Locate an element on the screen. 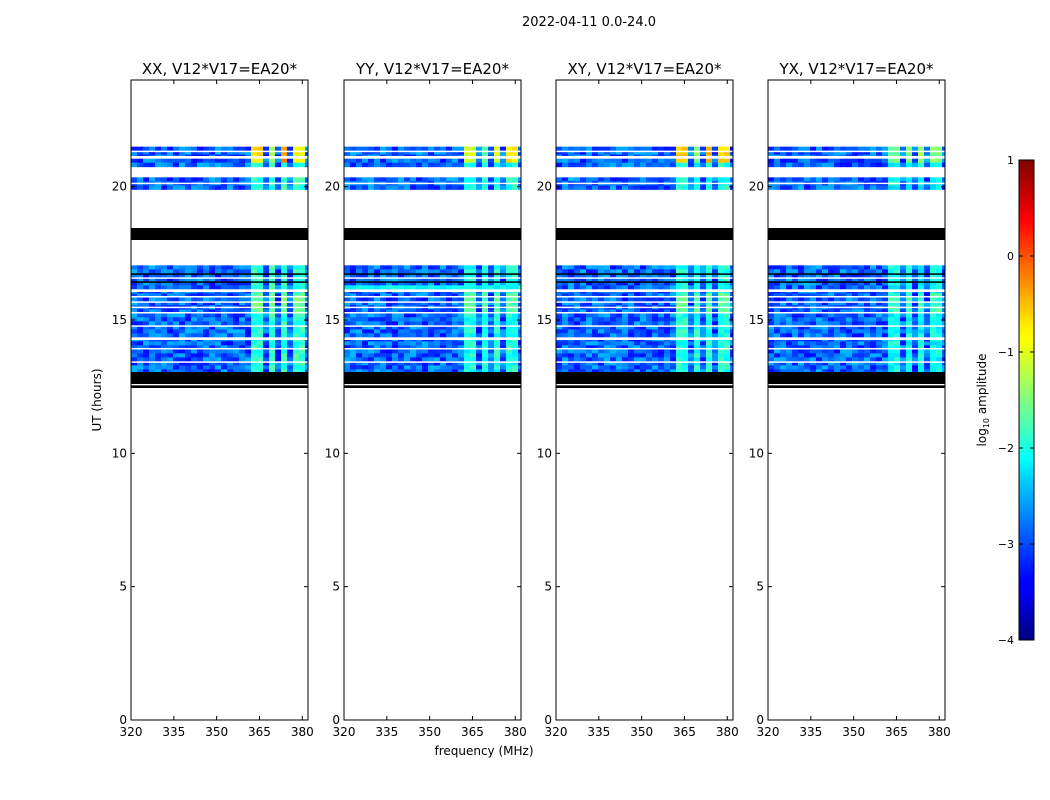 Image resolution: width=1050 pixels, height=800 pixels. colorbar-tick-label: 0 is located at coordinates (1010, 256).